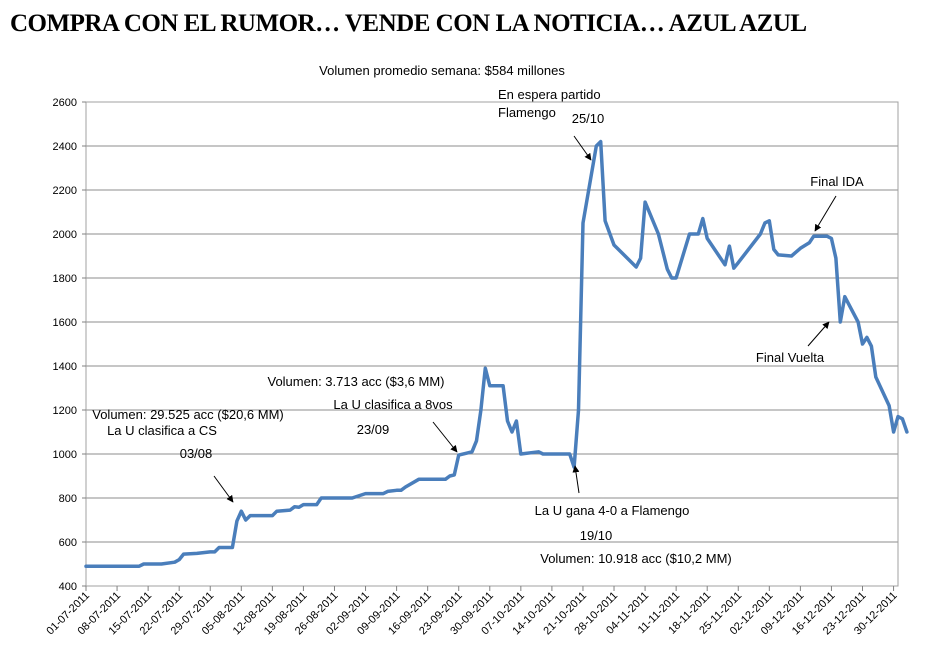 This screenshot has width=937, height=661. I want to click on annotation-line: Volumen: 10.918 acc ($10,2 MM), so click(636, 558).